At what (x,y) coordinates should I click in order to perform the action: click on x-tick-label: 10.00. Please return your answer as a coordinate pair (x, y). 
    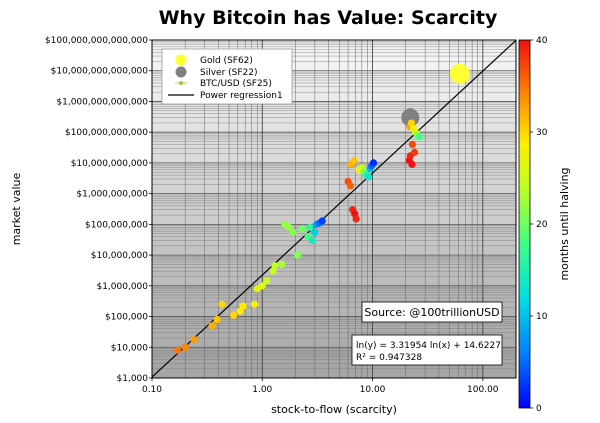
    Looking at the image, I should click on (373, 390).